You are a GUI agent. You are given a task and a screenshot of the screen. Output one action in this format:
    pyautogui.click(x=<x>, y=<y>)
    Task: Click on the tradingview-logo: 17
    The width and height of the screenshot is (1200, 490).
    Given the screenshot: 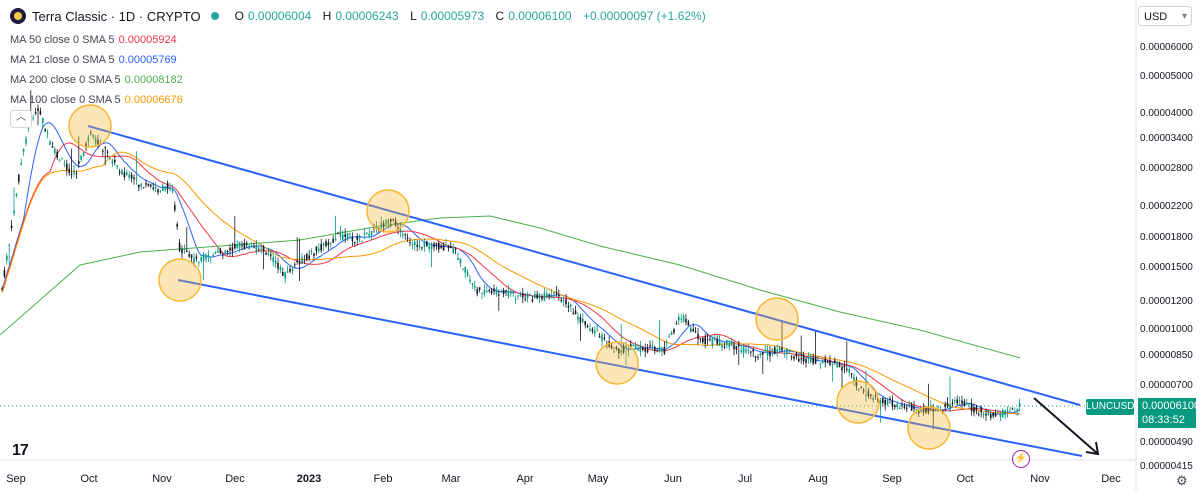 What is the action you would take?
    pyautogui.click(x=20, y=450)
    